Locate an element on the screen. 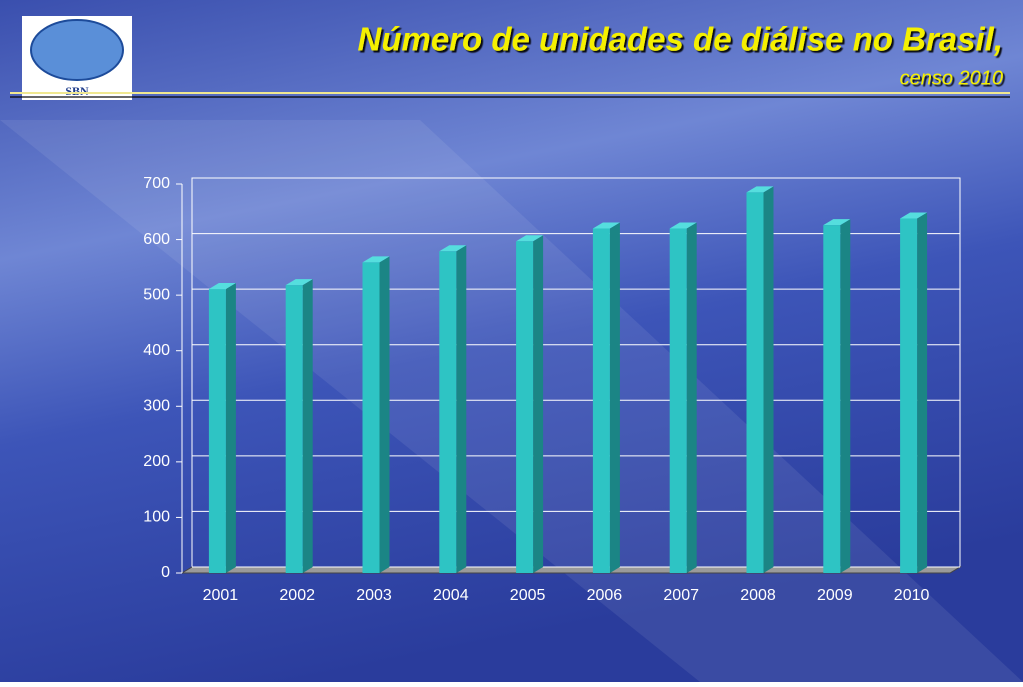 The image size is (1023, 687). y-tick-label: 100 is located at coordinates (156, 517).